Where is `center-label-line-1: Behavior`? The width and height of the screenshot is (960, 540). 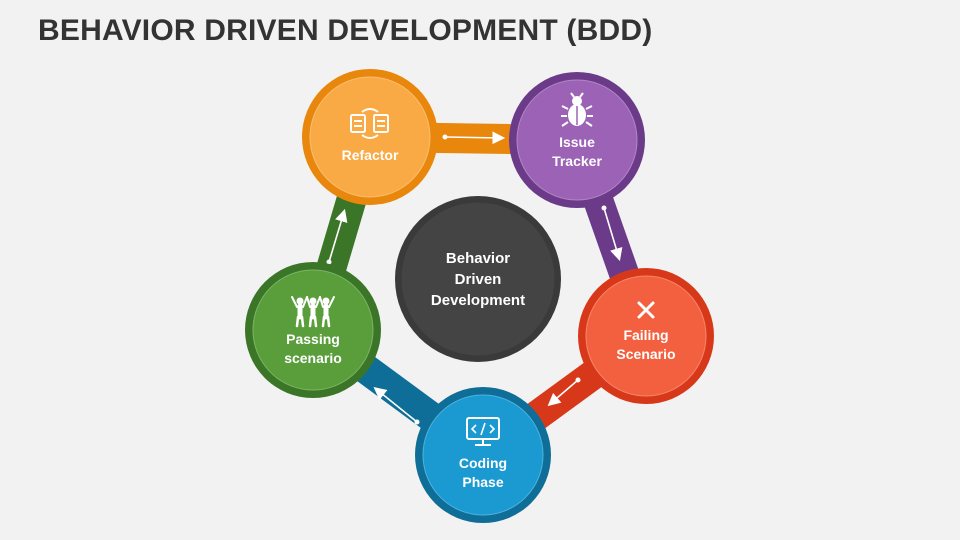 center-label-line-1: Behavior is located at coordinates (478, 258).